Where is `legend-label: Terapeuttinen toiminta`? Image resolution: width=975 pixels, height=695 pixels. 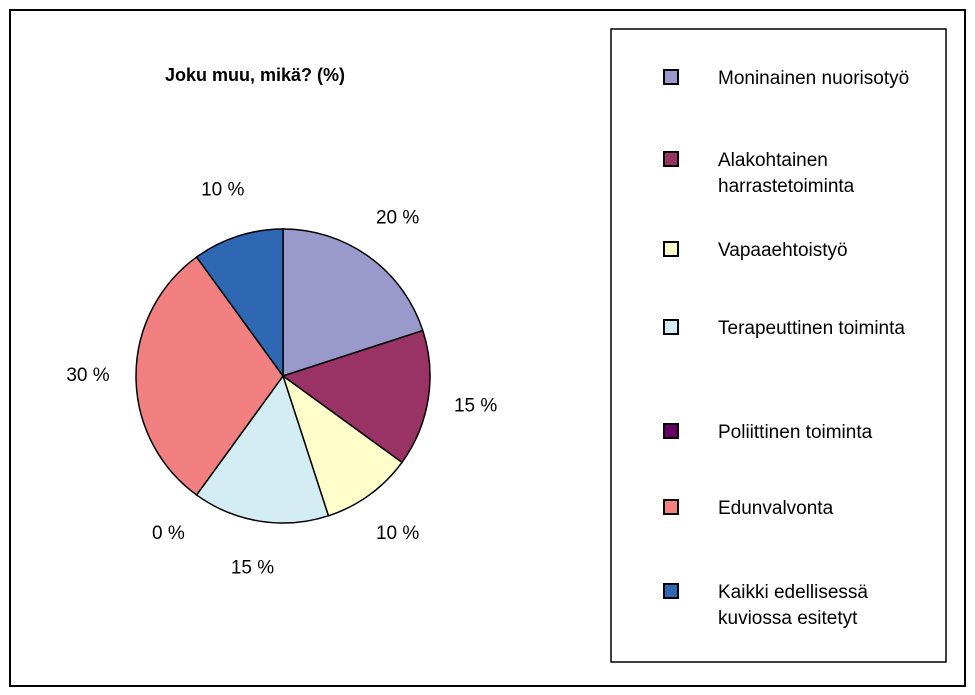 legend-label: Terapeuttinen toiminta is located at coordinates (811, 328).